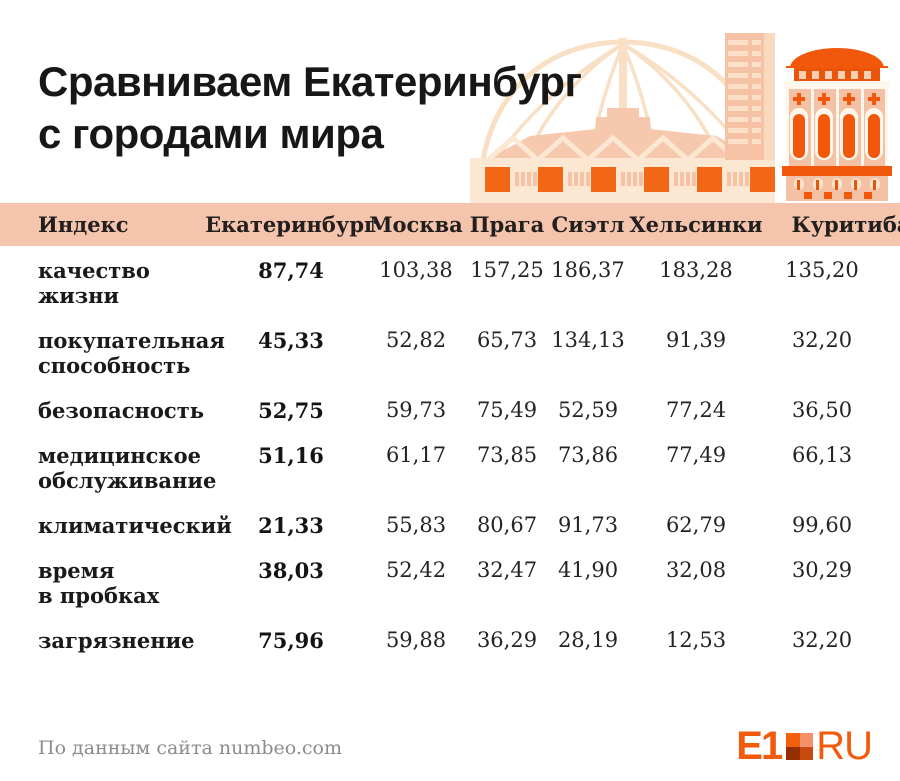 The image size is (900, 781). Describe the element at coordinates (416, 640) in the screenshot. I see `cell-value: 59,88` at that location.